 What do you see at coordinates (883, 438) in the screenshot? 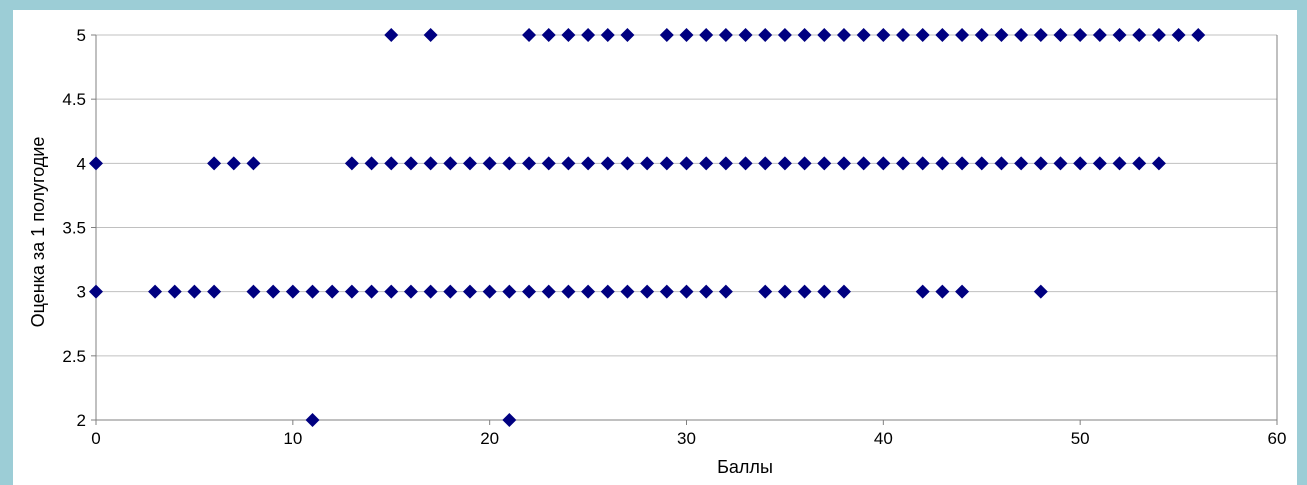
I see `x-tick-label: 40` at bounding box center [883, 438].